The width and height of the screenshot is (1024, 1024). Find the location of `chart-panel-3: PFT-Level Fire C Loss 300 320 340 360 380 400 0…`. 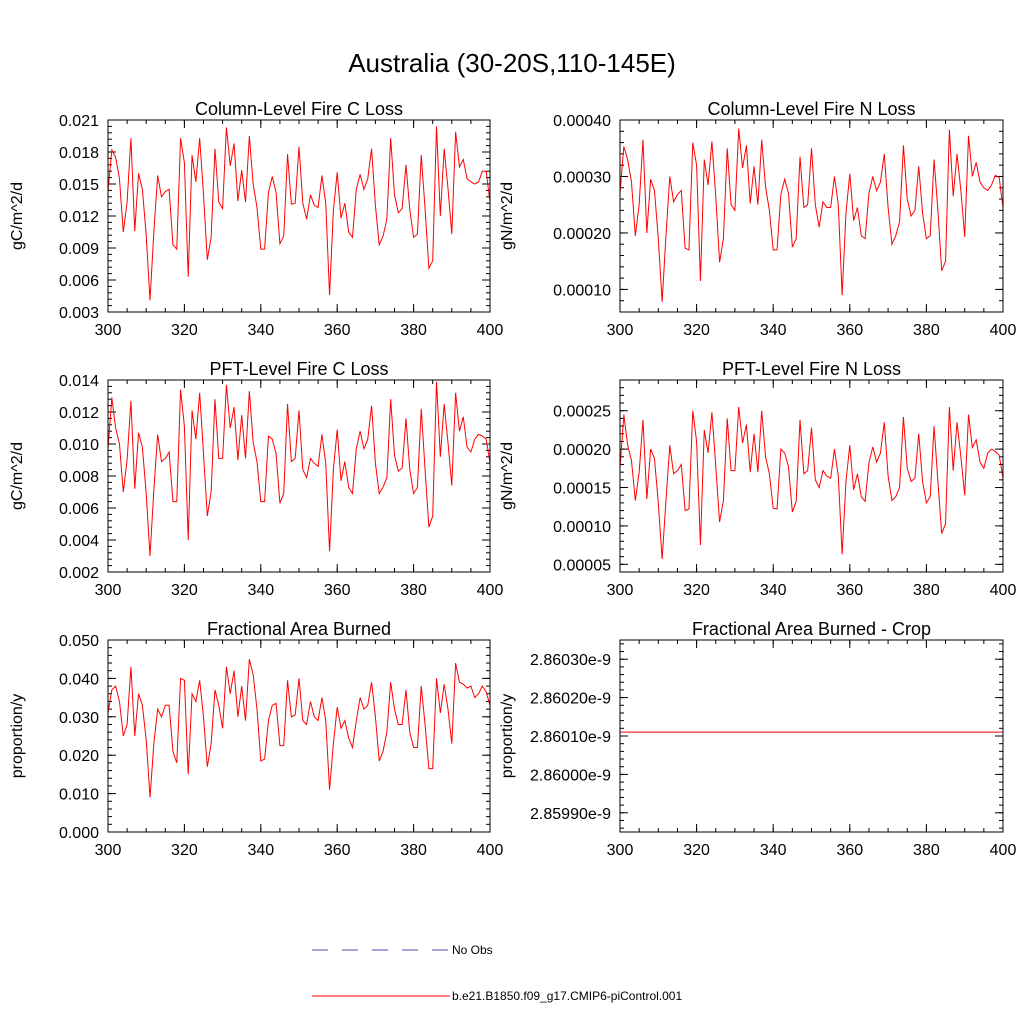

chart-panel-3: PFT-Level Fire C Loss 300 320 340 360 380 400 0… is located at coordinates (256, 479).